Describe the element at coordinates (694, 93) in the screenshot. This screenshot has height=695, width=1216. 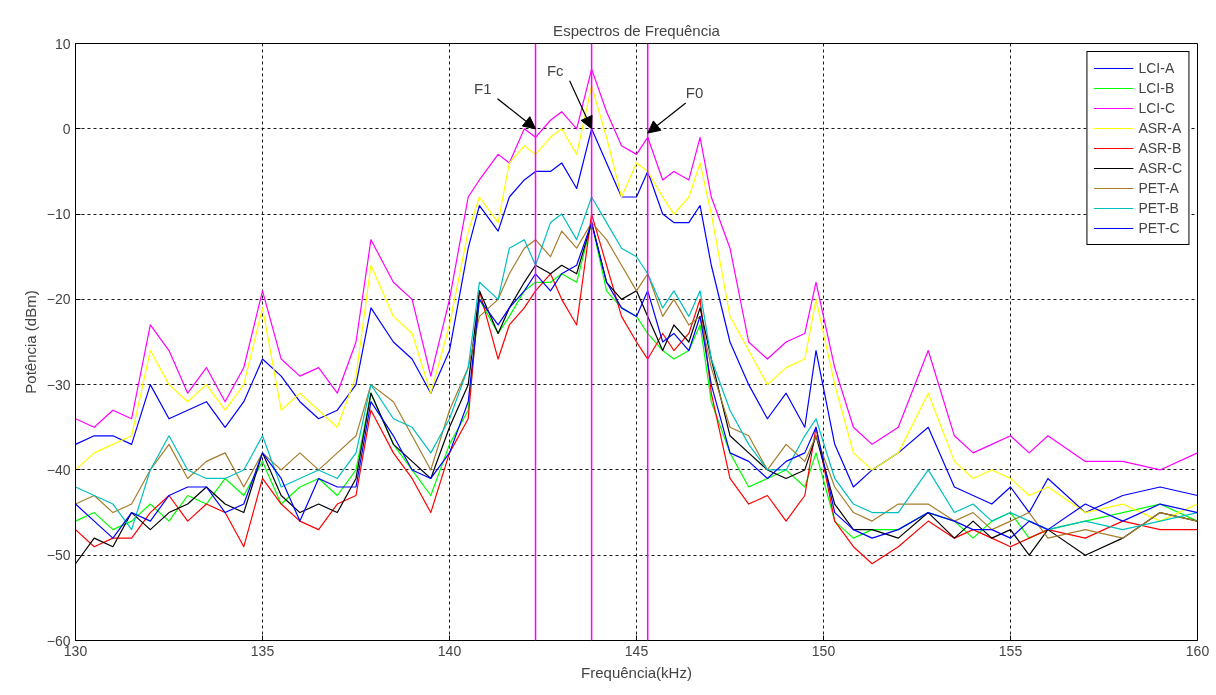
I see `annotation: F0` at that location.